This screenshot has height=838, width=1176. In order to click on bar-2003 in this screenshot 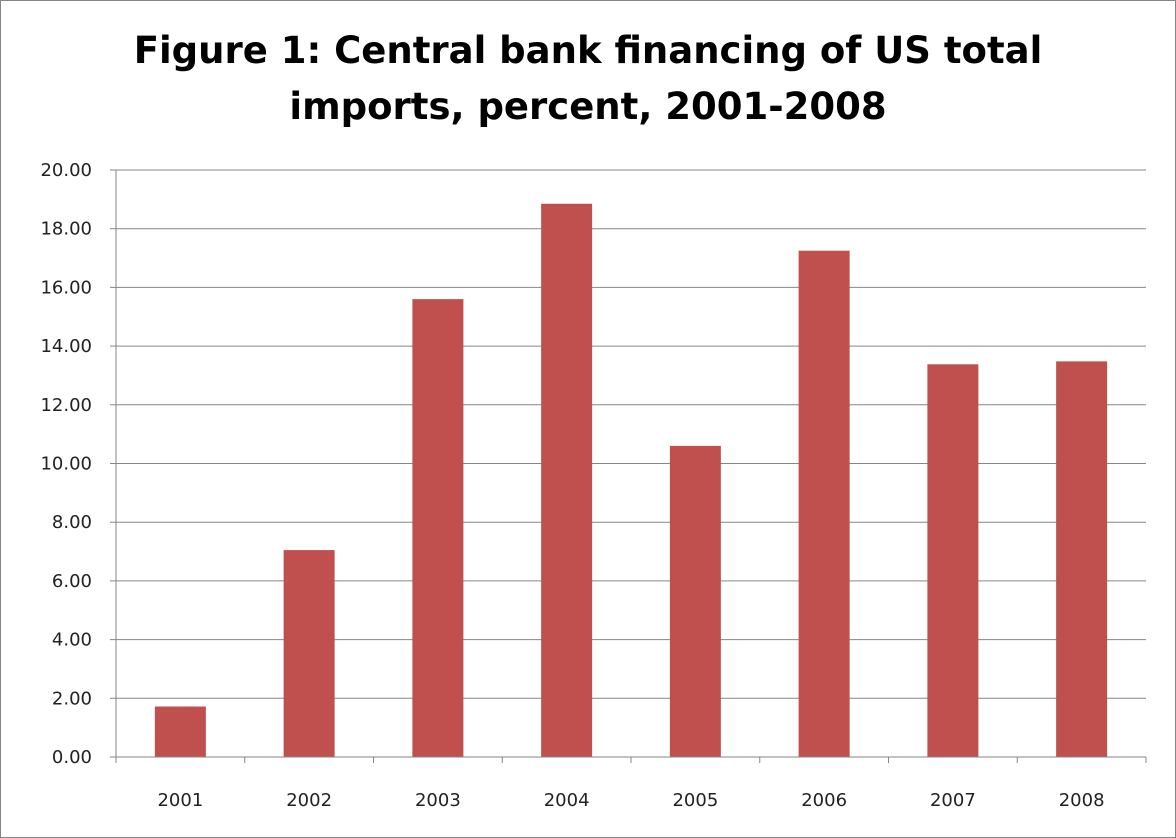, I will do `click(438, 528)`.